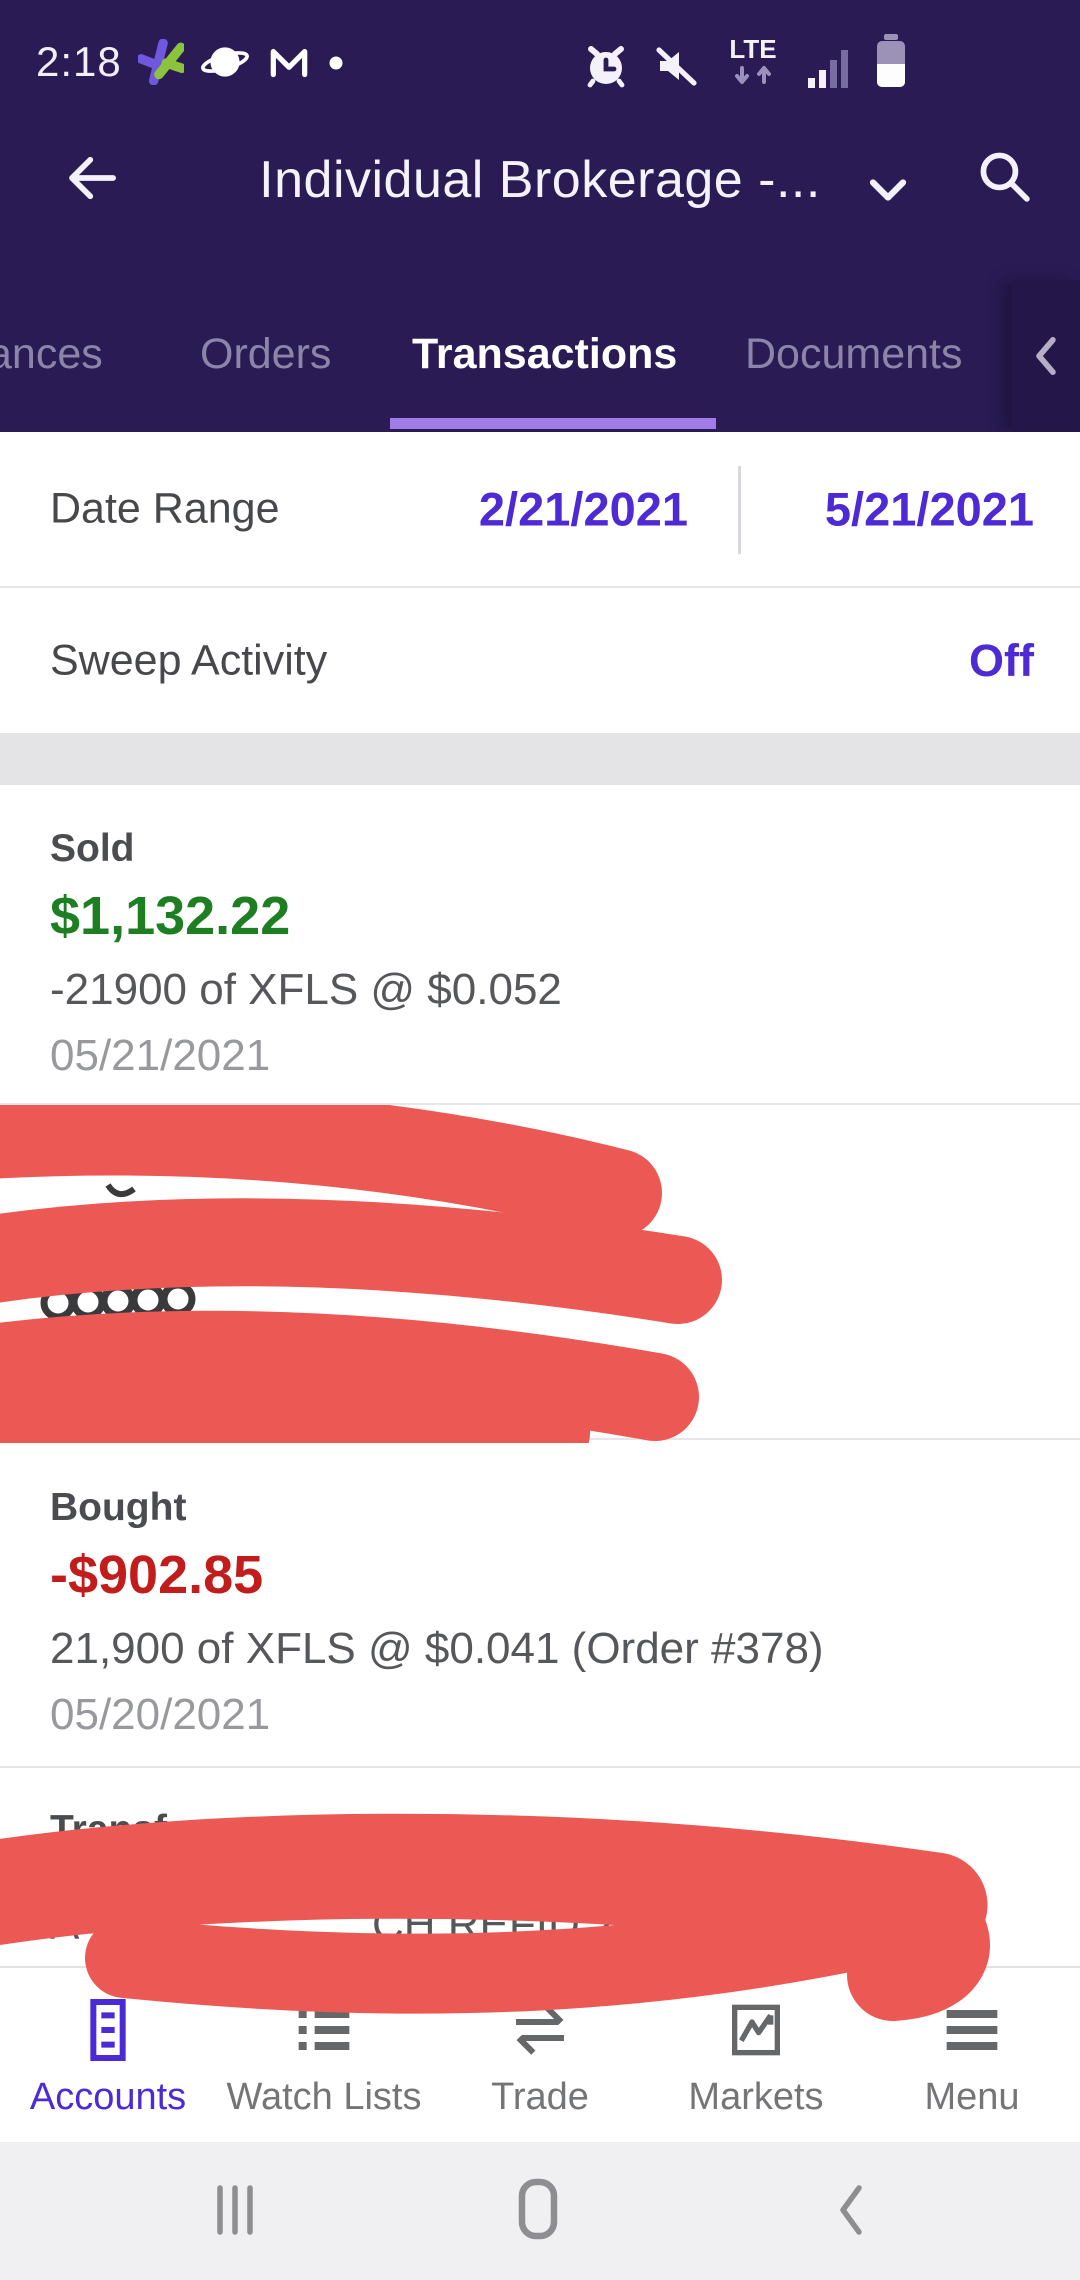 Image resolution: width=1080 pixels, height=2280 pixels. What do you see at coordinates (972, 2056) in the screenshot?
I see `nav-menu: Menu` at bounding box center [972, 2056].